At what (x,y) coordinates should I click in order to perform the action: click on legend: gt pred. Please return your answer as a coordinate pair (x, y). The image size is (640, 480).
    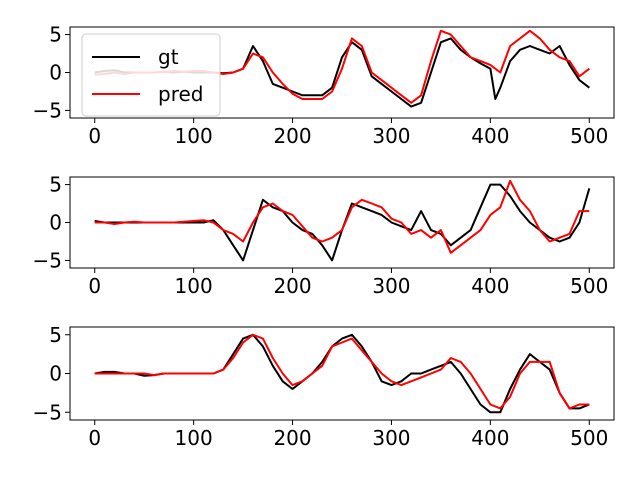
    Looking at the image, I should click on (151, 75).